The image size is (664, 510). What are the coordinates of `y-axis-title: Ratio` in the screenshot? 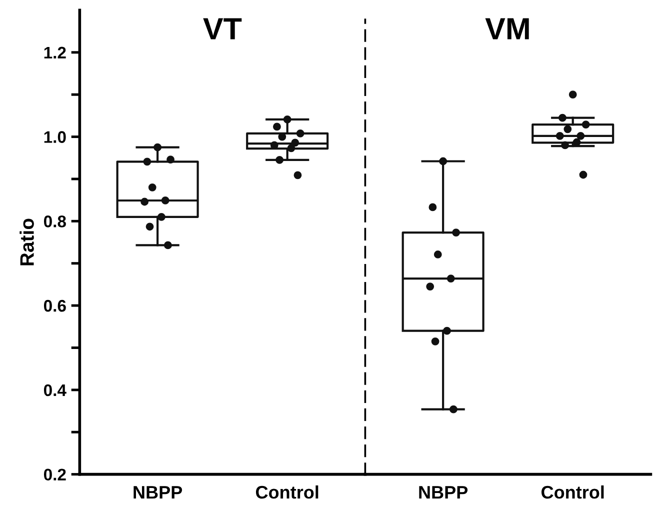 It's located at (27, 242).